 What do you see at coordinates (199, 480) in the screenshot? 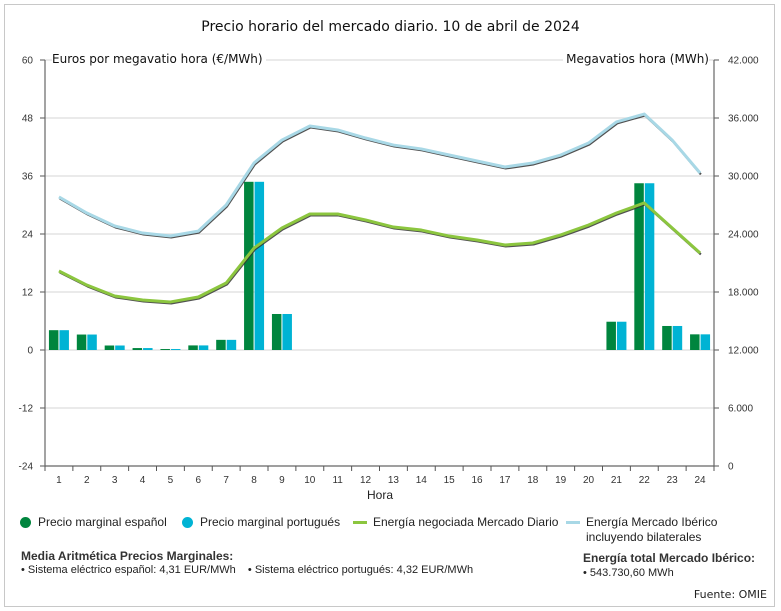
I see `x-tick-label: 6` at bounding box center [199, 480].